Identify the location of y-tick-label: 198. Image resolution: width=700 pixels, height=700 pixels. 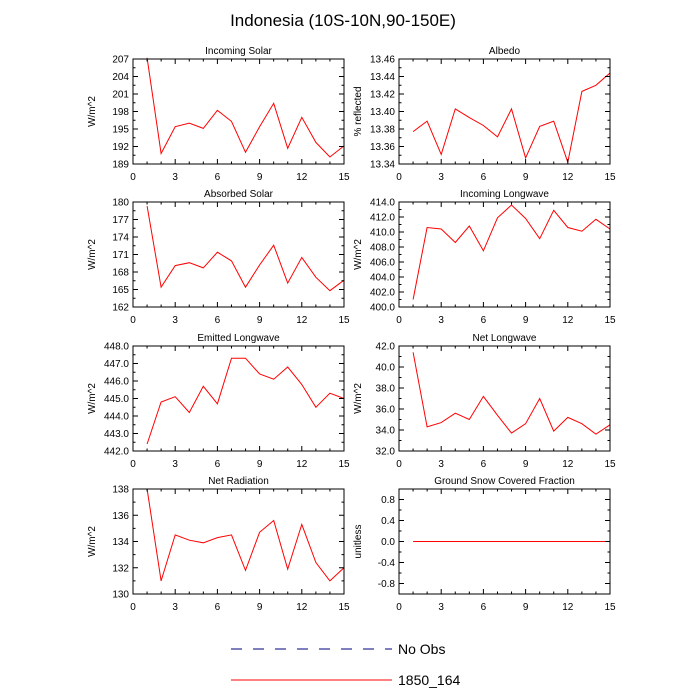
(120, 112).